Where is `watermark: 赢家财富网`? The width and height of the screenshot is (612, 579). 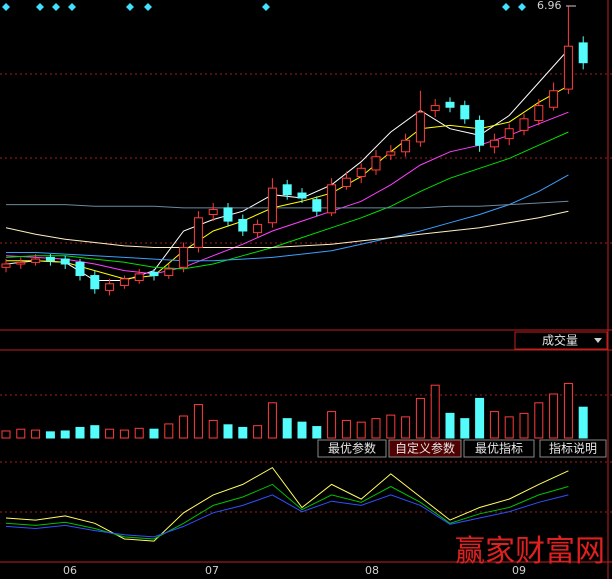
watermark: 赢家财富网 is located at coordinates (530, 551).